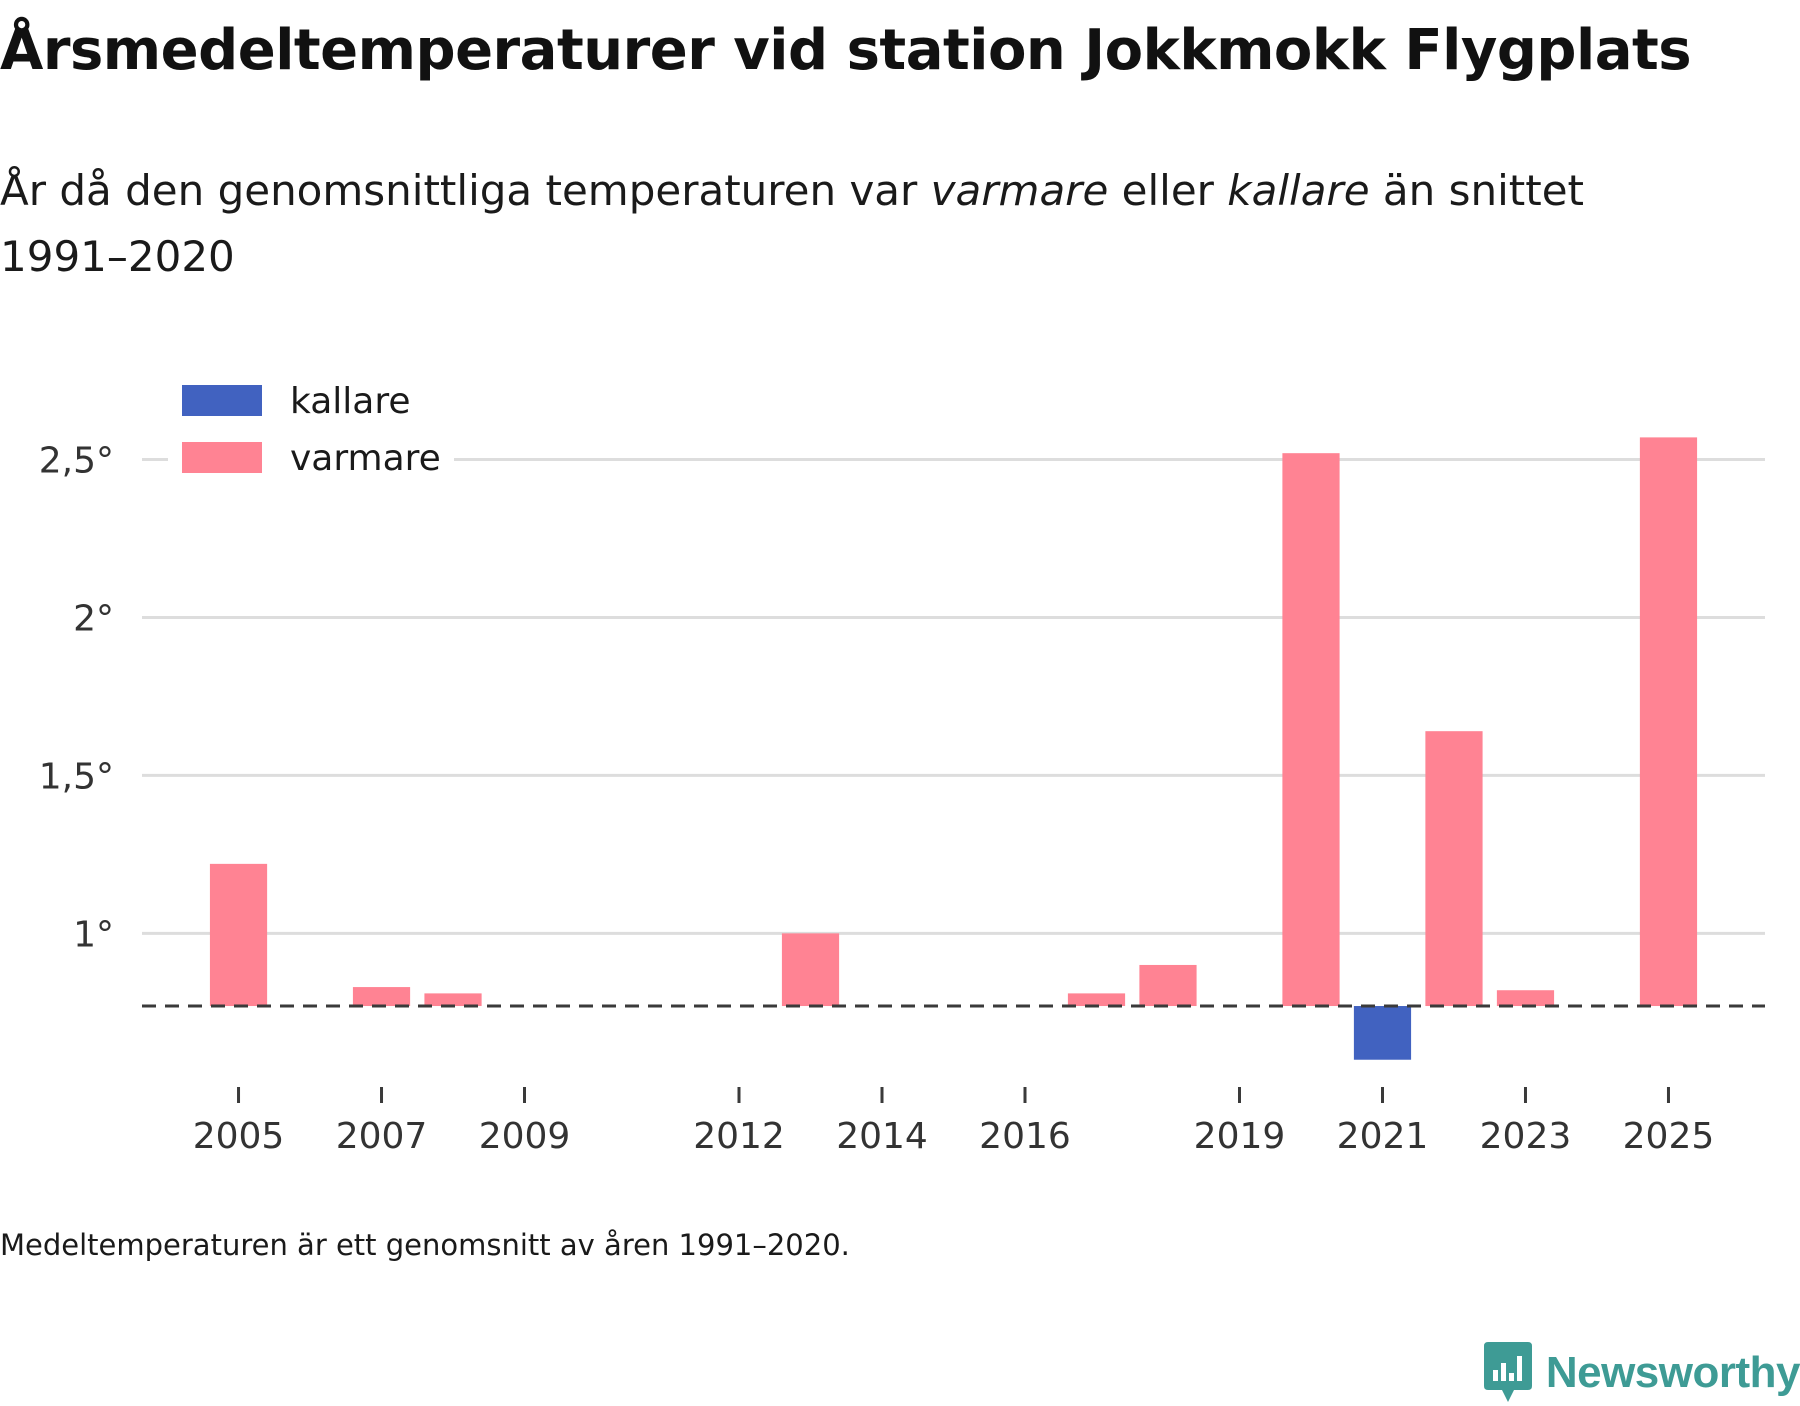 Image resolution: width=1800 pixels, height=1406 pixels. I want to click on x-tick-label: 2012, so click(739, 1136).